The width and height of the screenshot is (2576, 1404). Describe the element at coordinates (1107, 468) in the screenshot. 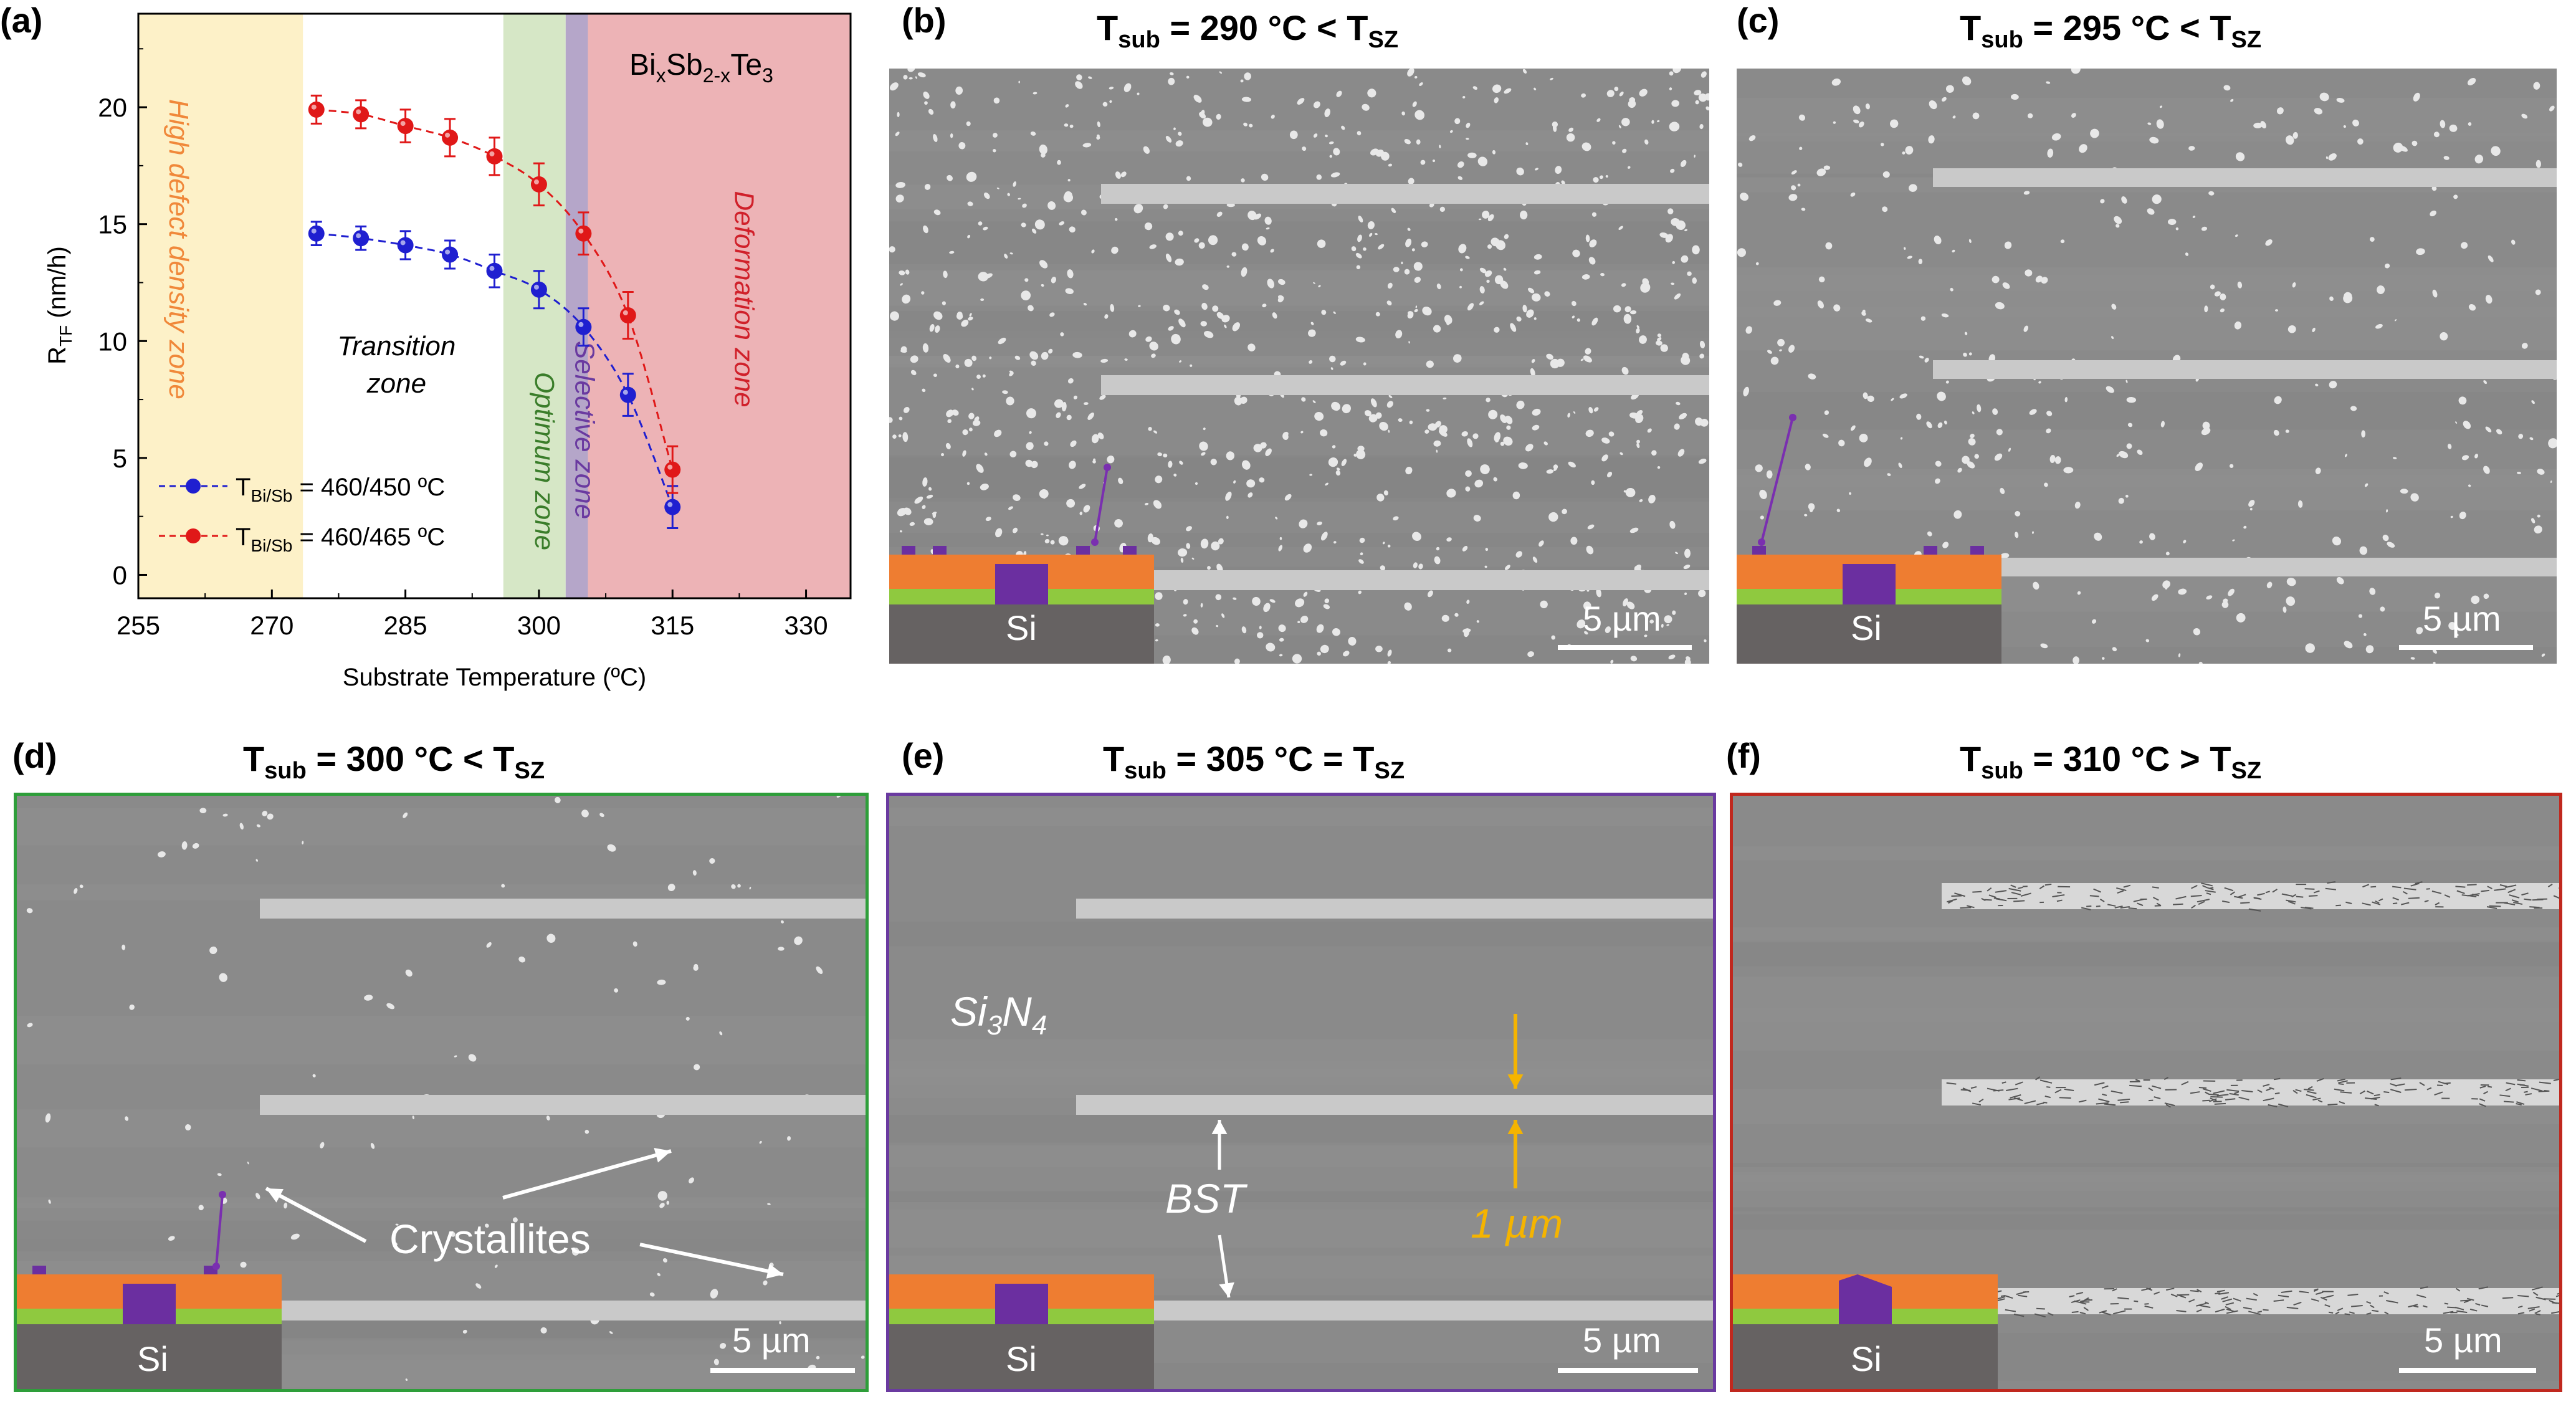

I see `link-arrow-end` at that location.